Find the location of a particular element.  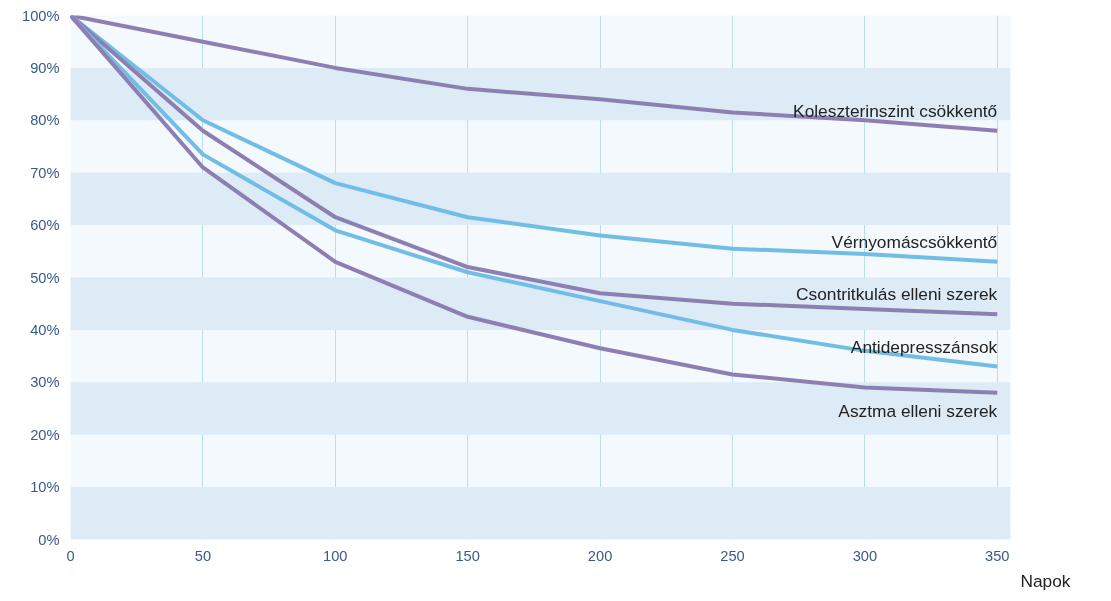

y-tick-label: 100% is located at coordinates (41, 15).